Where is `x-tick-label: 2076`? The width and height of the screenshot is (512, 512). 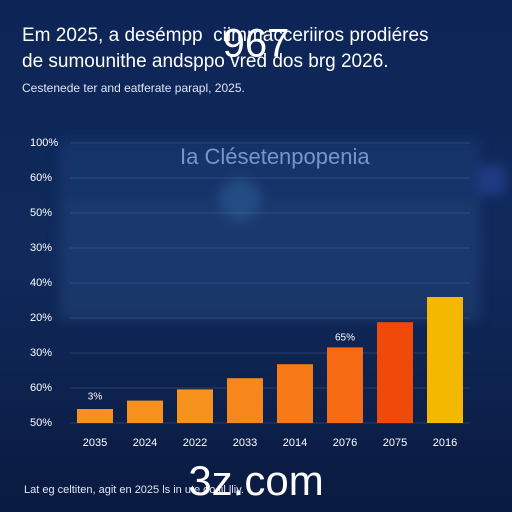 x-tick-label: 2076 is located at coordinates (345, 443).